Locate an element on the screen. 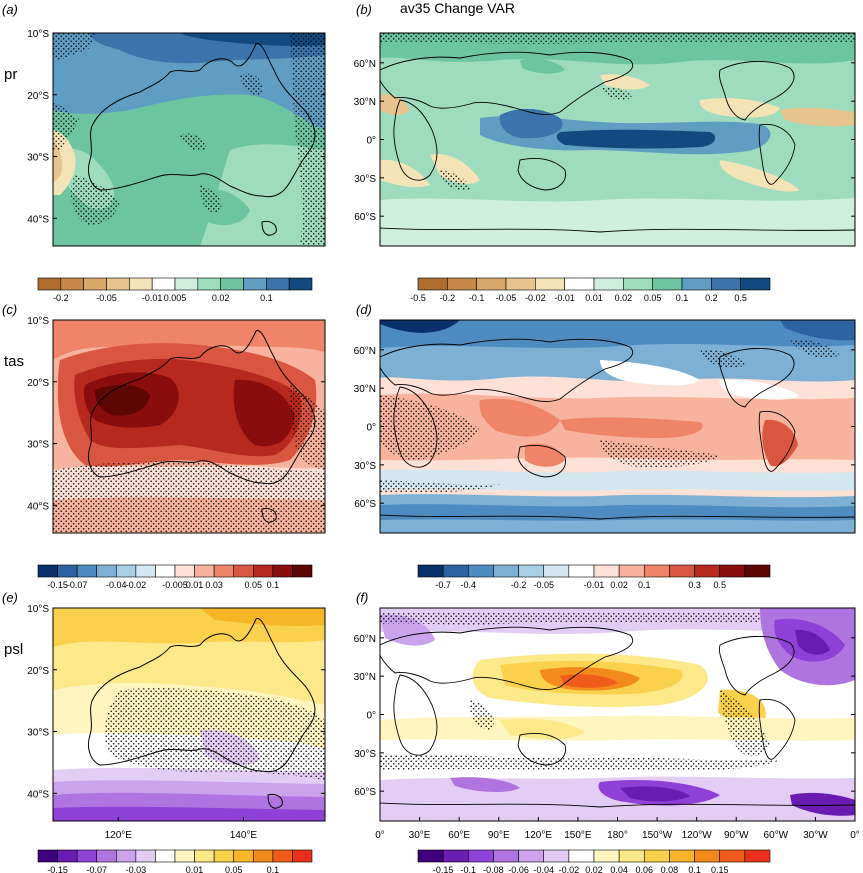 The width and height of the screenshot is (863, 873). colorbar-label: 0.2 is located at coordinates (711, 298).